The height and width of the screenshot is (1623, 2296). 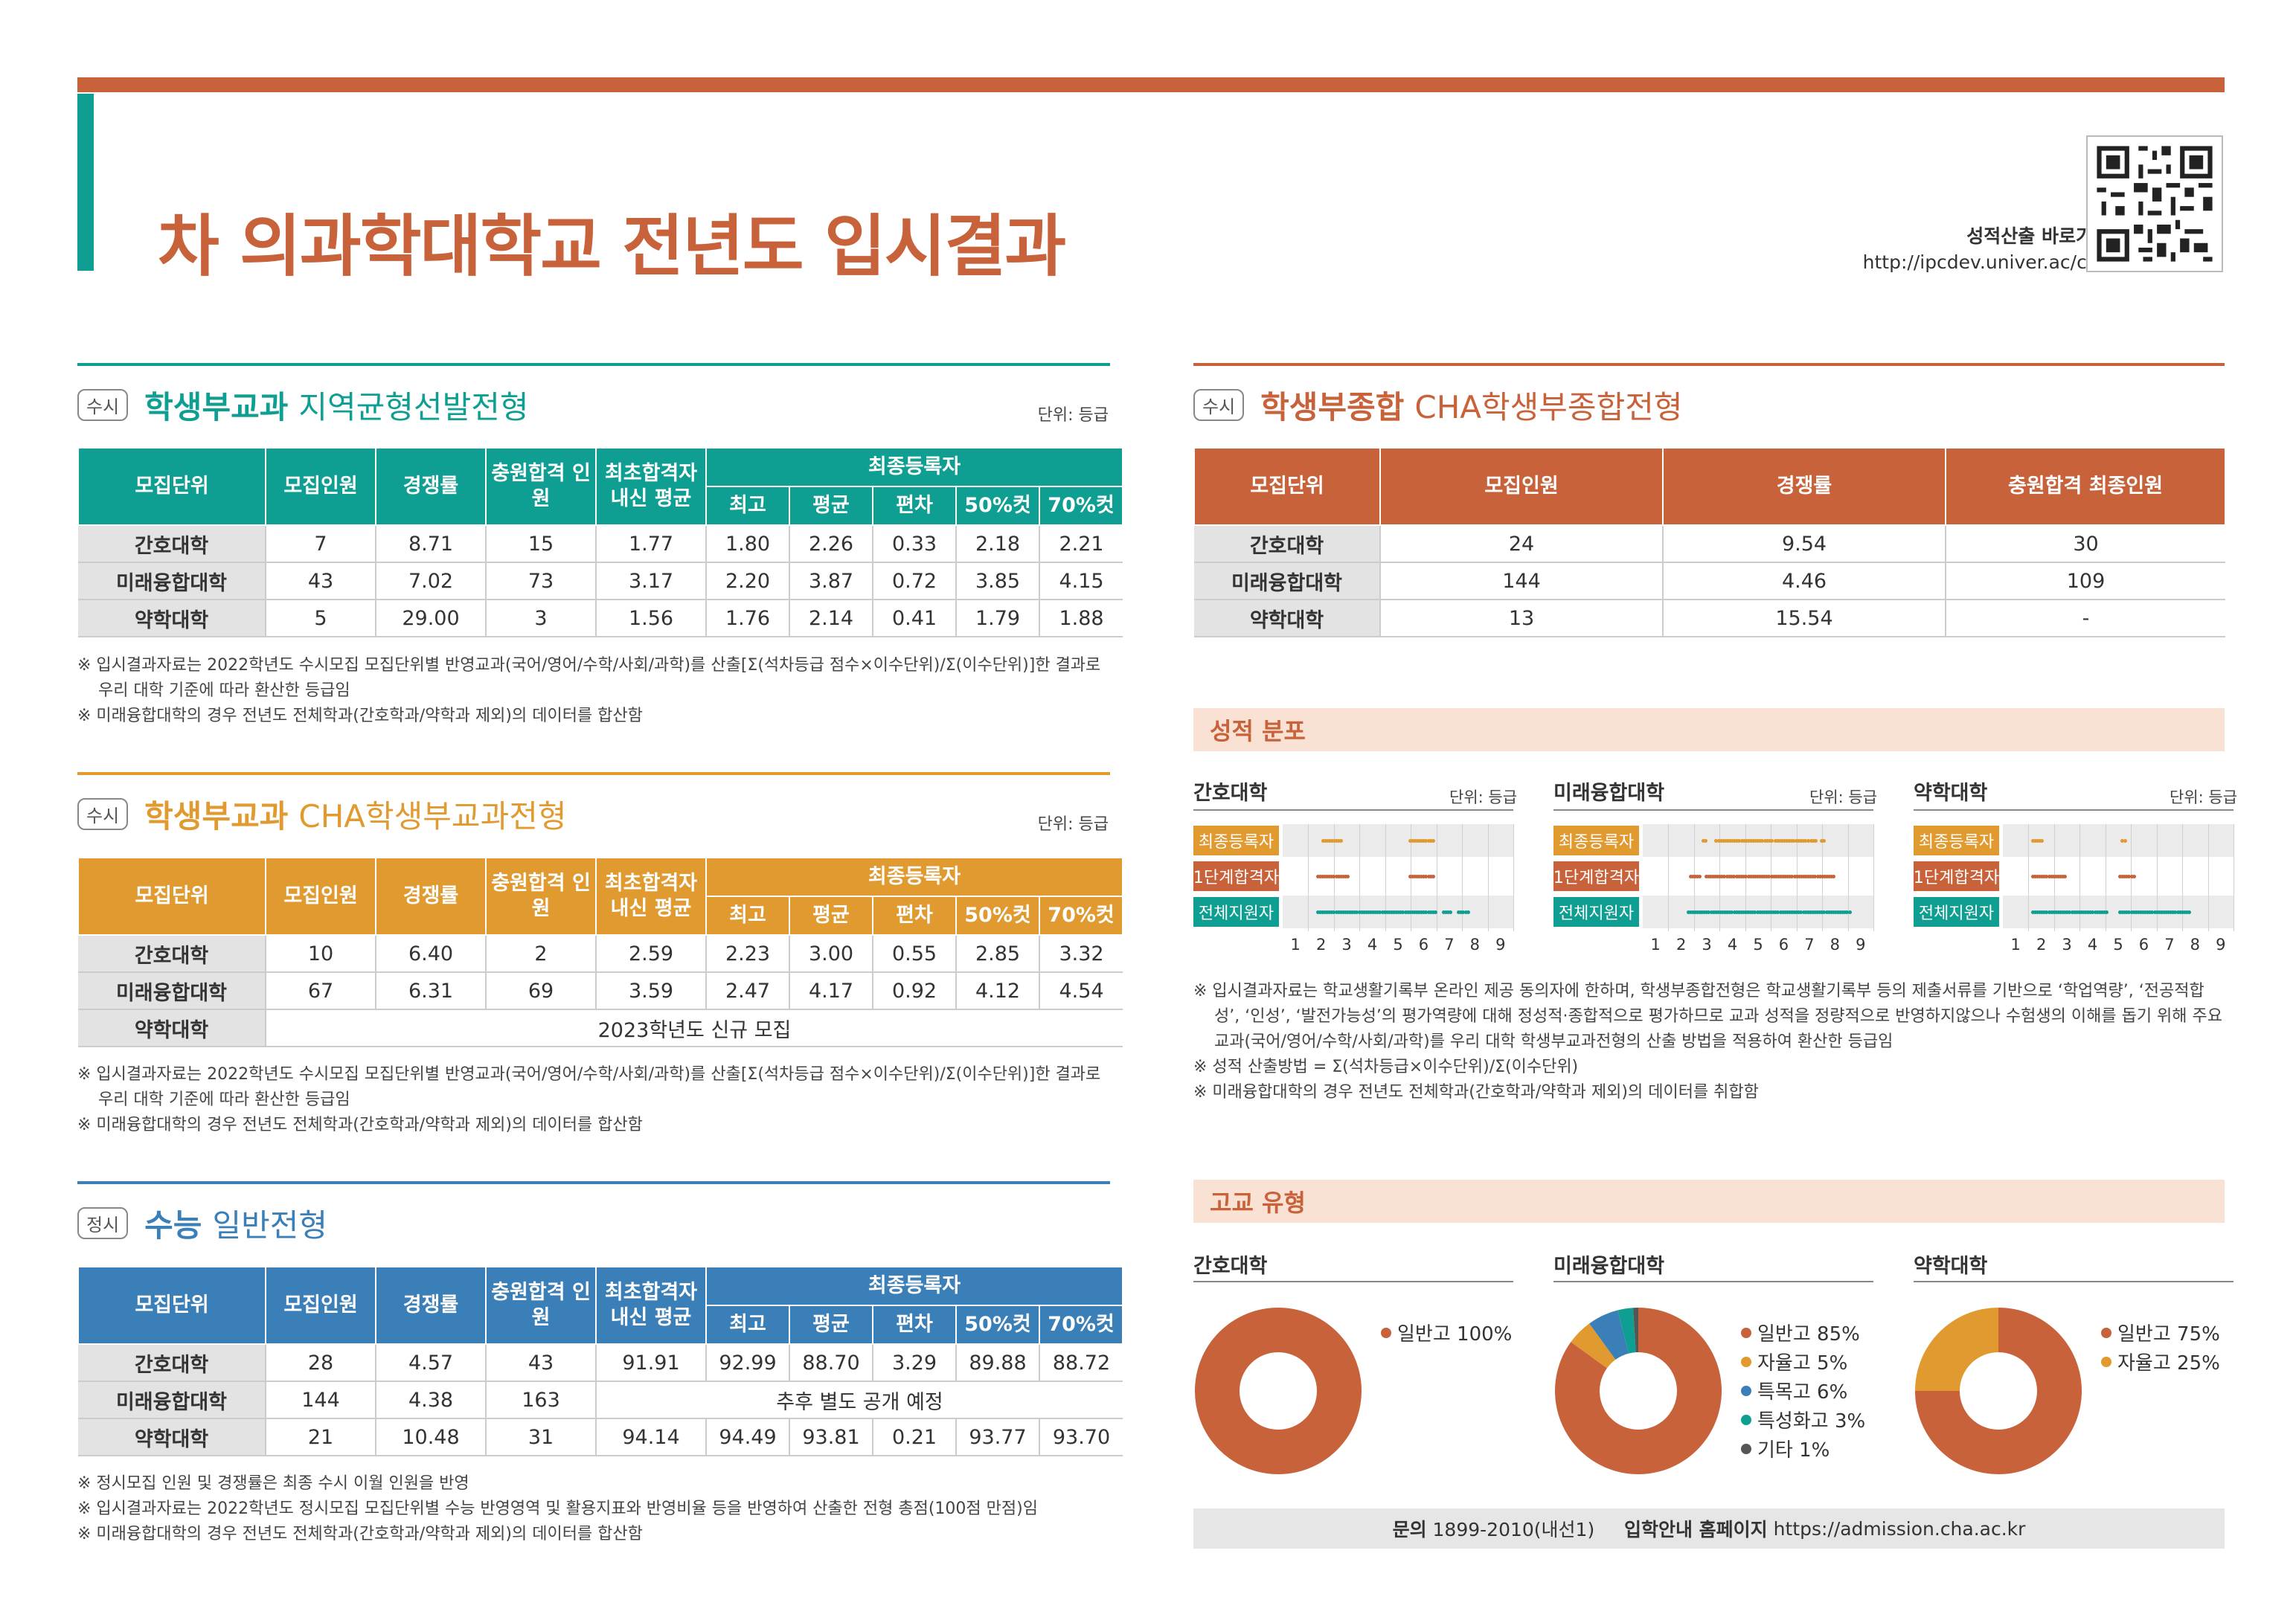 What do you see at coordinates (1386, 1067) in the screenshot?
I see `note-line: ※ 성적 산출방법 = Σ(석차등급×이수단위)/Σ(이수단위)` at bounding box center [1386, 1067].